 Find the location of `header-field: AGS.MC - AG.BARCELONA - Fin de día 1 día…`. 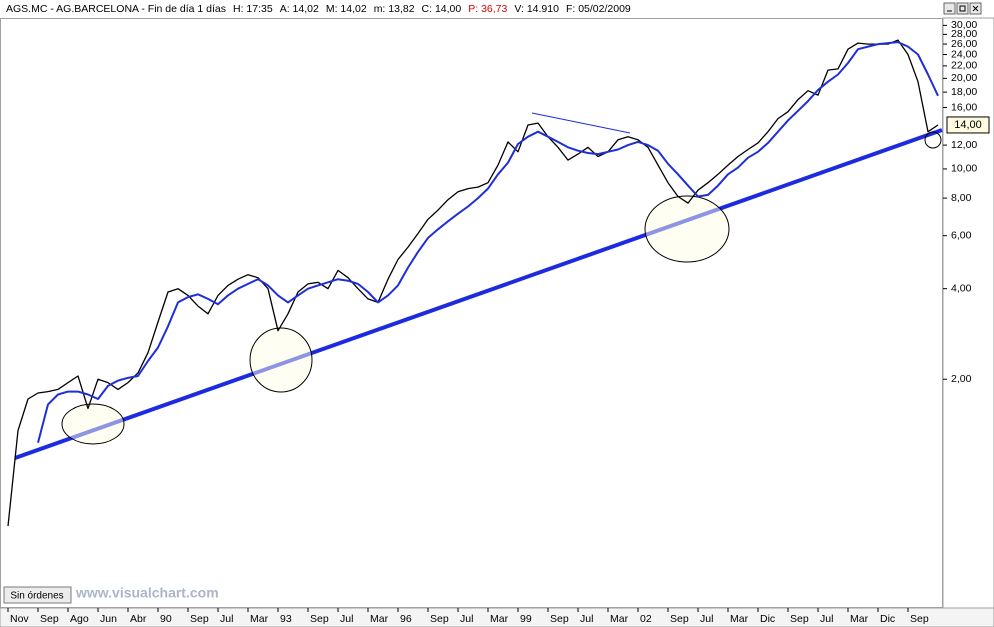

header-field: AGS.MC - AG.BARCELONA - Fin de día 1 día… is located at coordinates (116, 9).